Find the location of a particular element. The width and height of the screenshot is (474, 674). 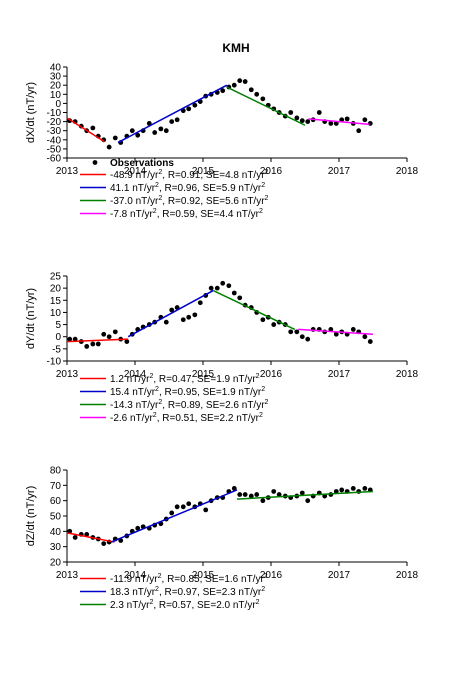

y-tick-label: -50 is located at coordinates (54, 149).